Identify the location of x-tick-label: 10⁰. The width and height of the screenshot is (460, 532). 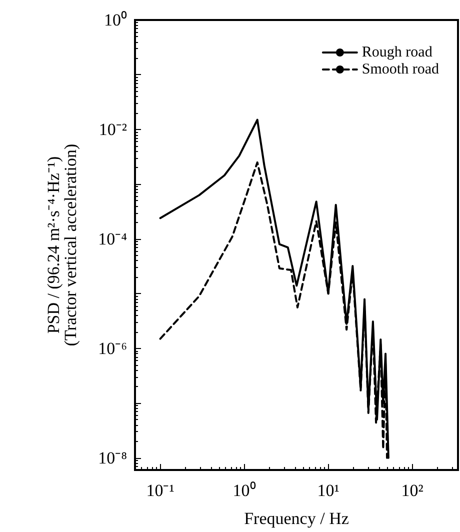
(244, 490).